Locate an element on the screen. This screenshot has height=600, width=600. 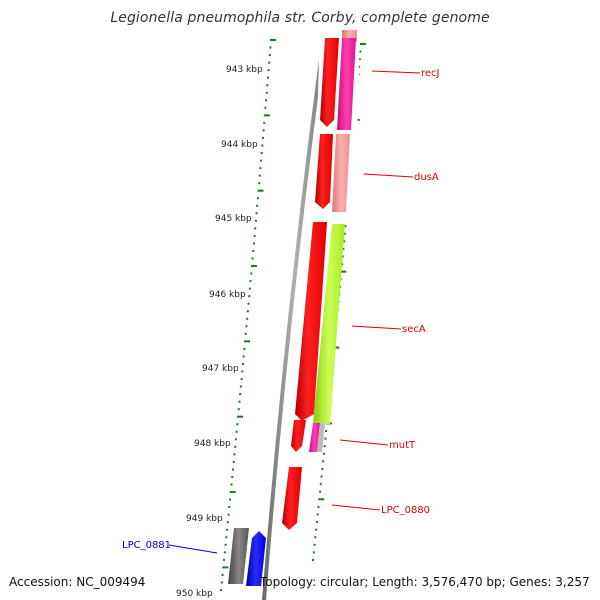
gene-seca-feature is located at coordinates (329, 324).